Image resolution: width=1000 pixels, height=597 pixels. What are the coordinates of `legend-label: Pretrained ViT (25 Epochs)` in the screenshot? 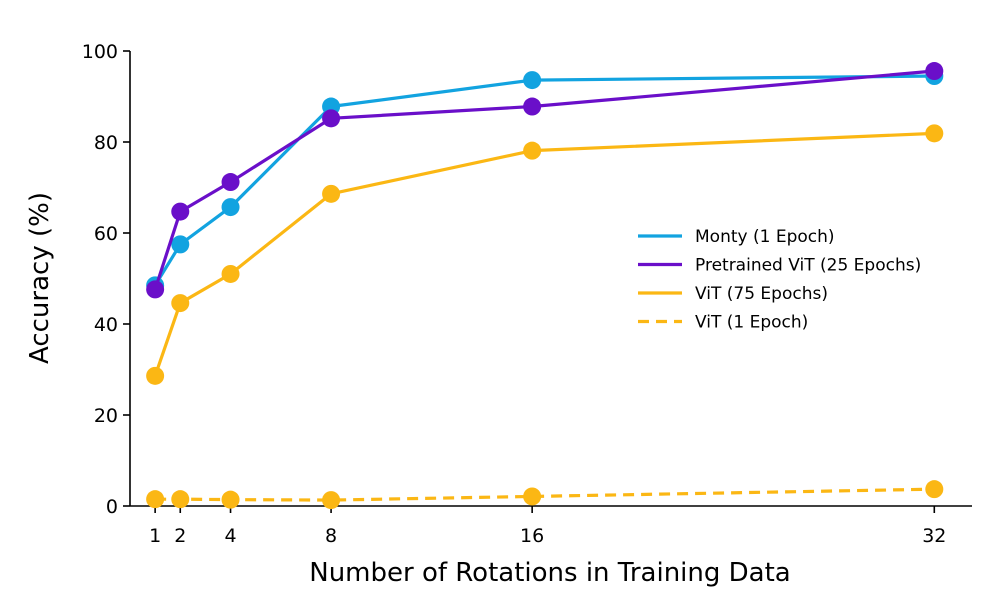 It's located at (808, 266).